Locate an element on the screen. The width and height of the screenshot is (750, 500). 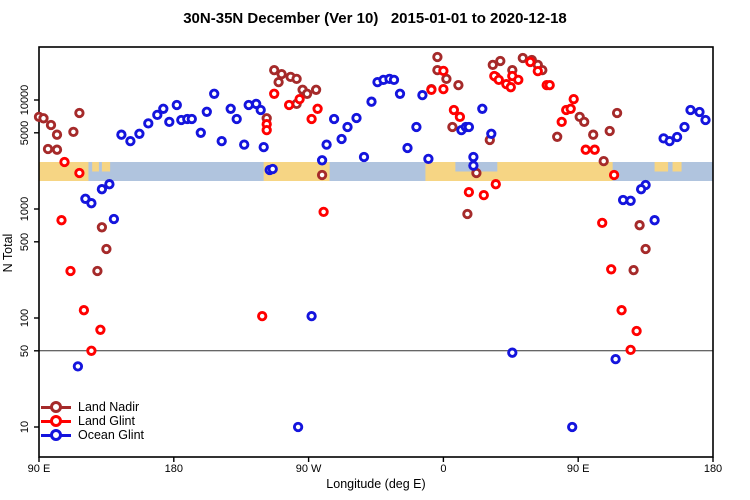
y-tick-label: 10 is located at coordinates (25, 427).